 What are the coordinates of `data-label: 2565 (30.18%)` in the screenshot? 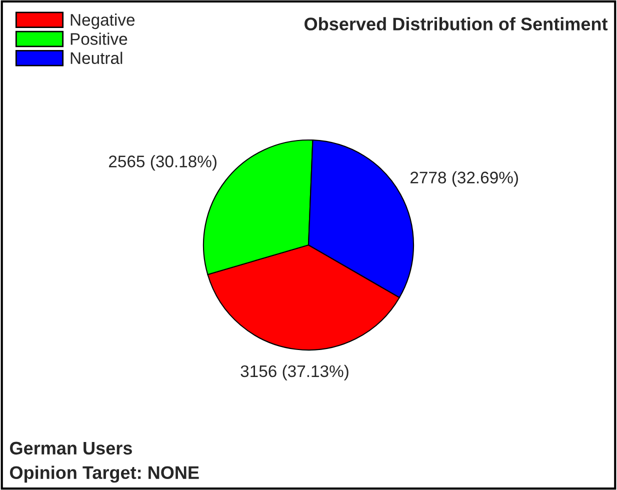 It's located at (162, 163).